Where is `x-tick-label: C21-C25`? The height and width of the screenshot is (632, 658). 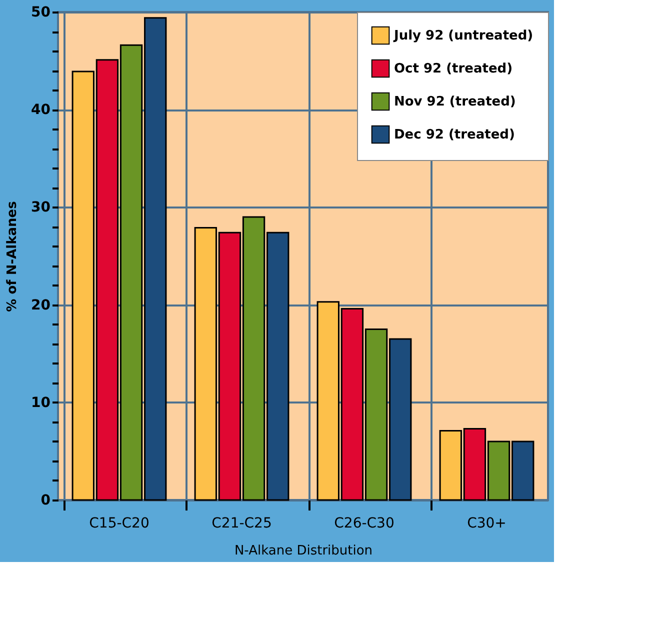
x-tick-label: C21-C25 is located at coordinates (242, 524).